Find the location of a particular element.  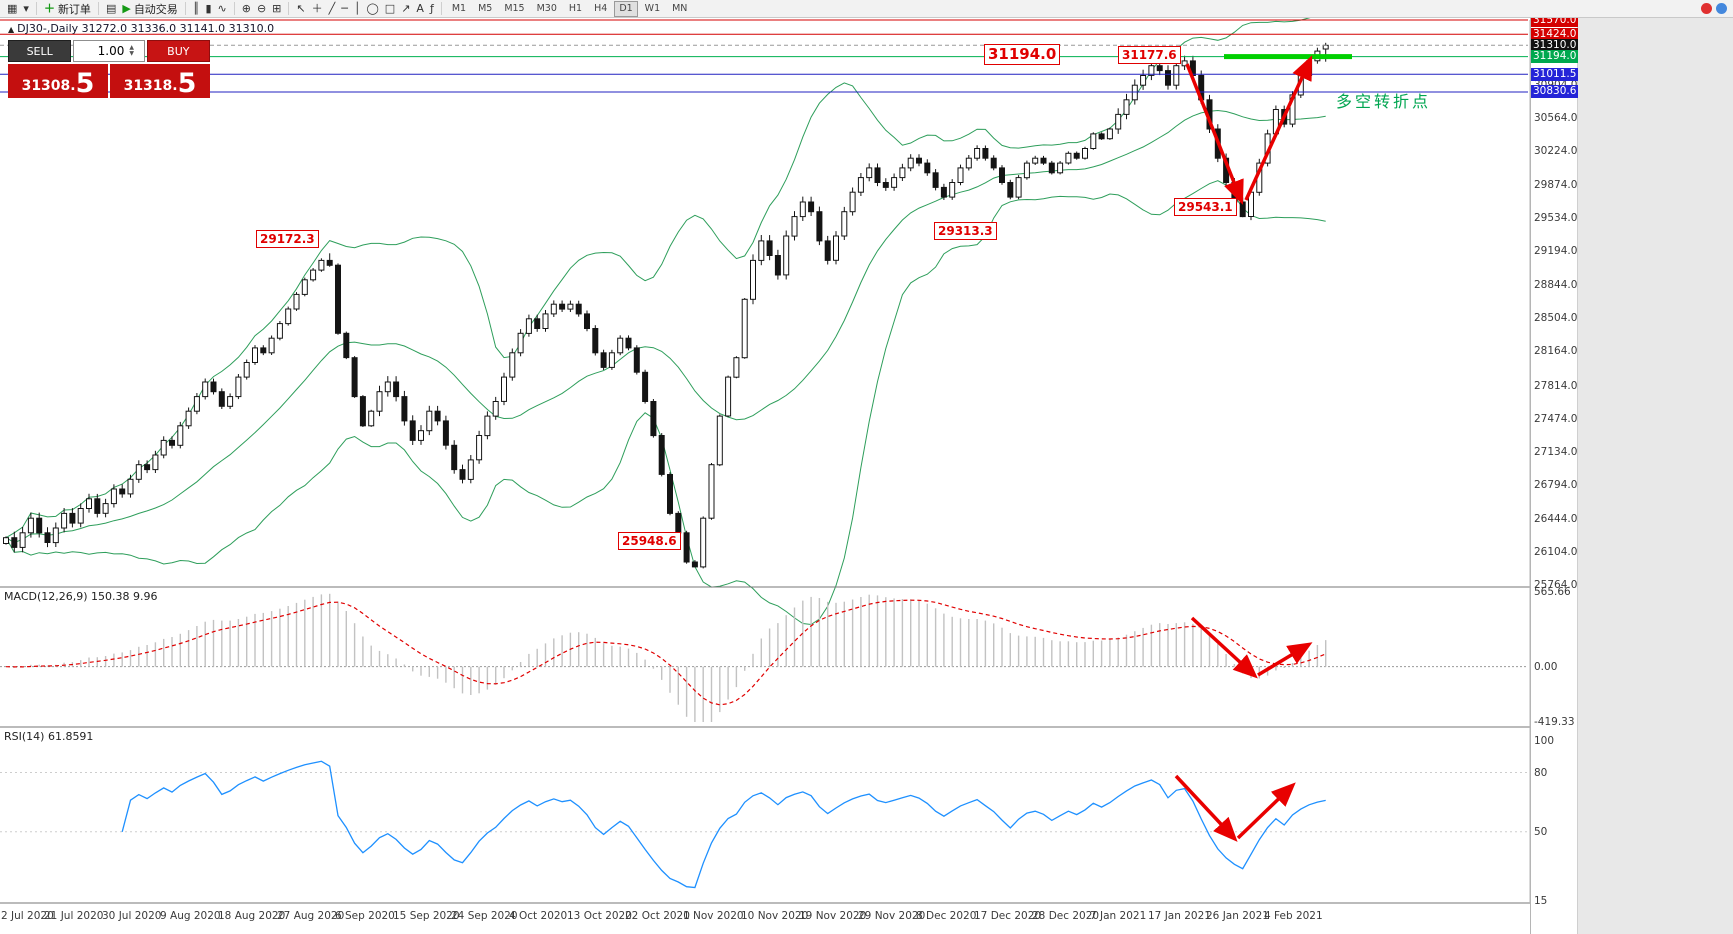

indicators-icon: ƒ is located at coordinates (432, 8).